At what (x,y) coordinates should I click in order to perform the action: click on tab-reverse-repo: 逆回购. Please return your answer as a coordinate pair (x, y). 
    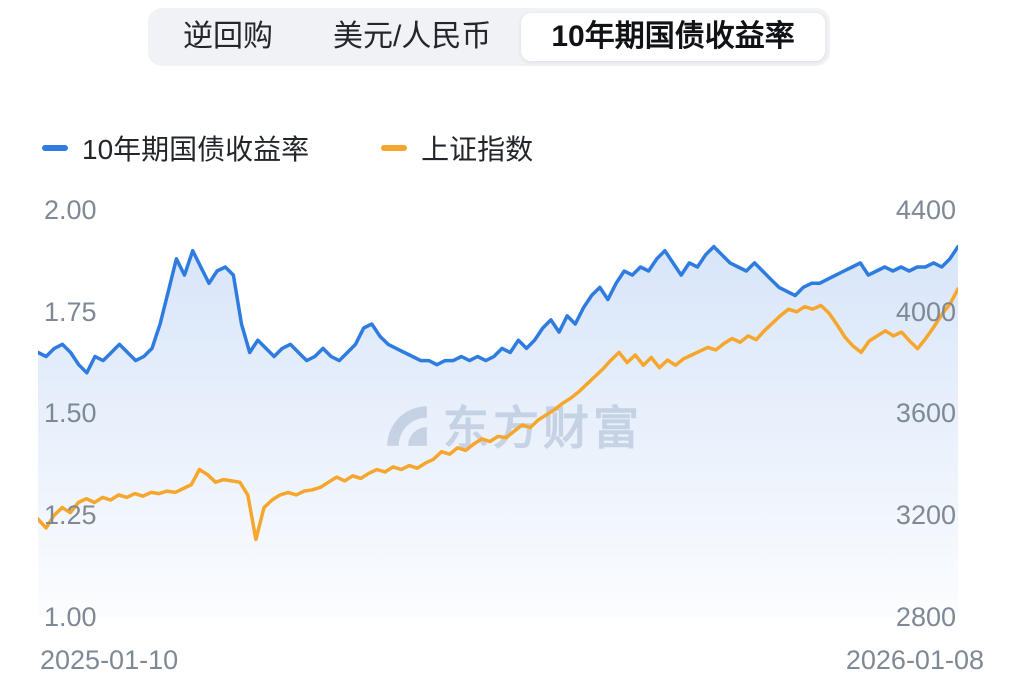
    Looking at the image, I should click on (228, 36).